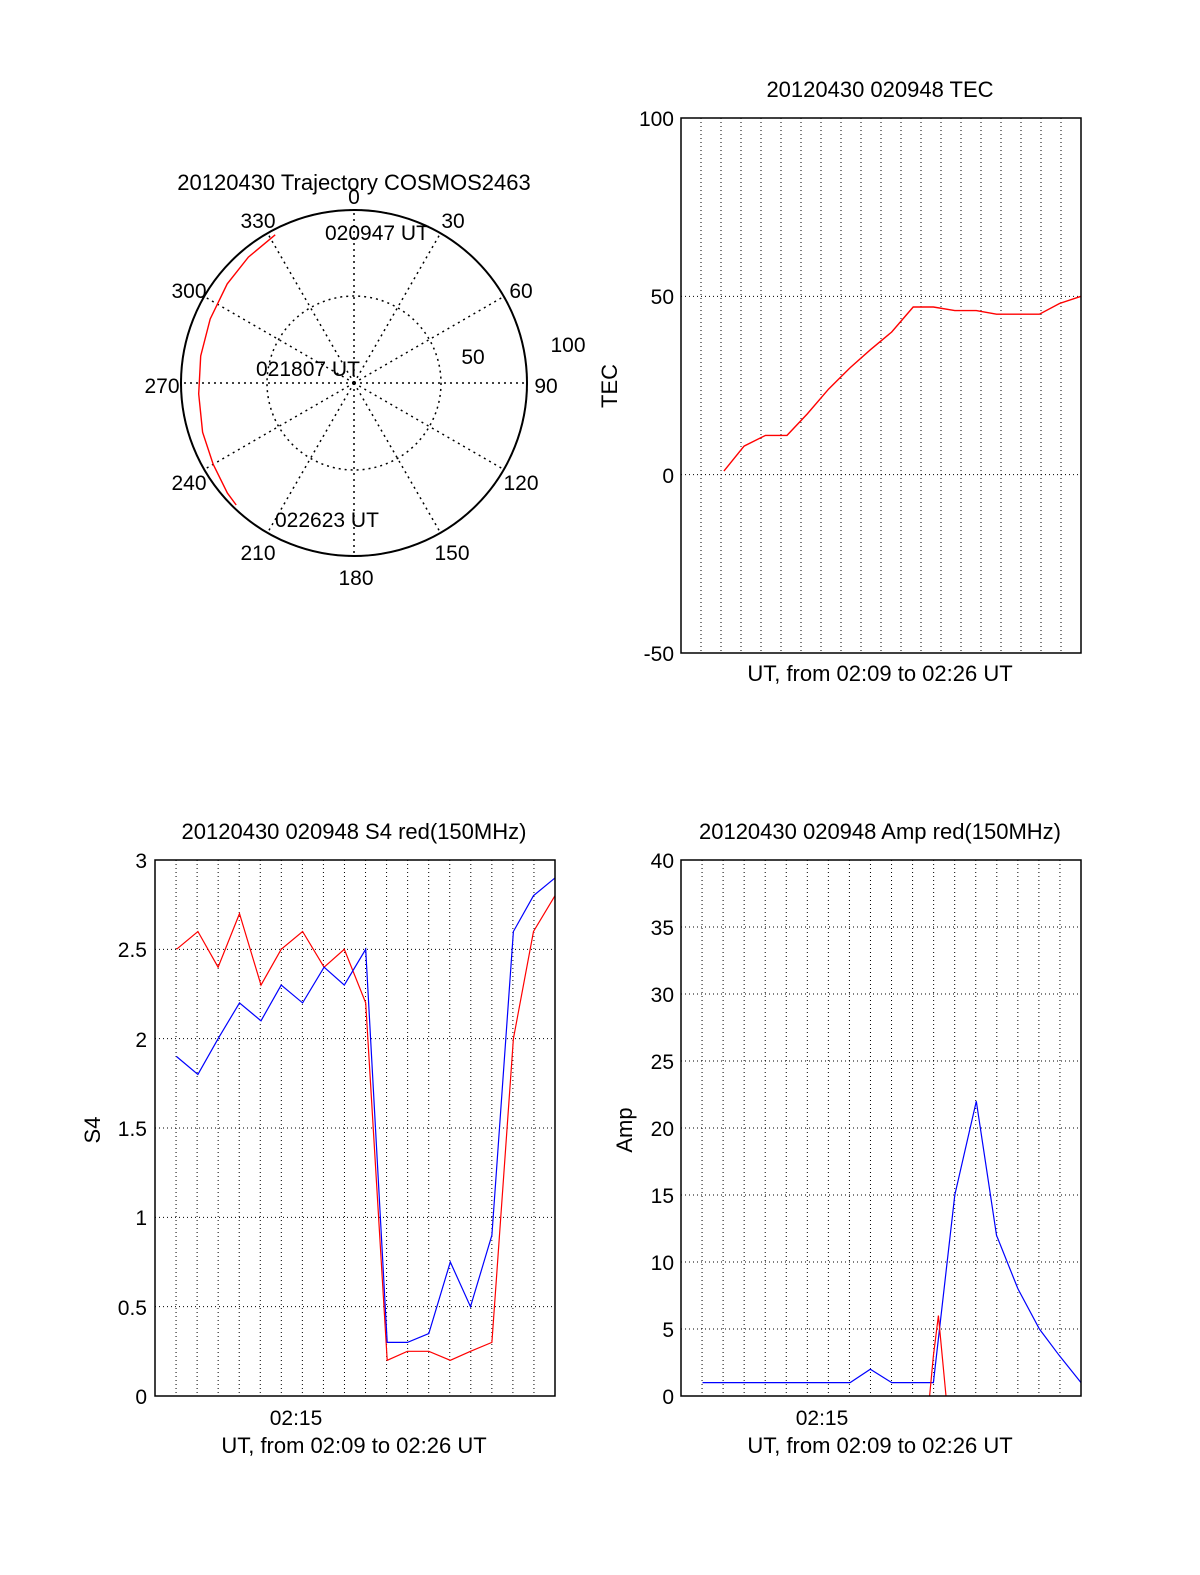  I want to click on polar-angle-label-270: 270, so click(161, 386).